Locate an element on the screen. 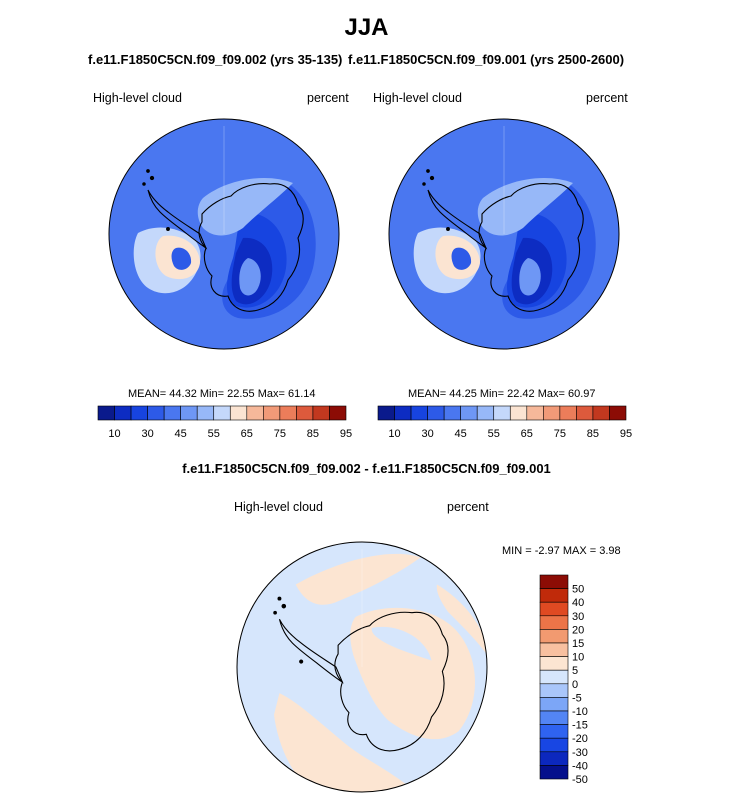 The width and height of the screenshot is (733, 793). panel2-unit-label: percent is located at coordinates (607, 98).